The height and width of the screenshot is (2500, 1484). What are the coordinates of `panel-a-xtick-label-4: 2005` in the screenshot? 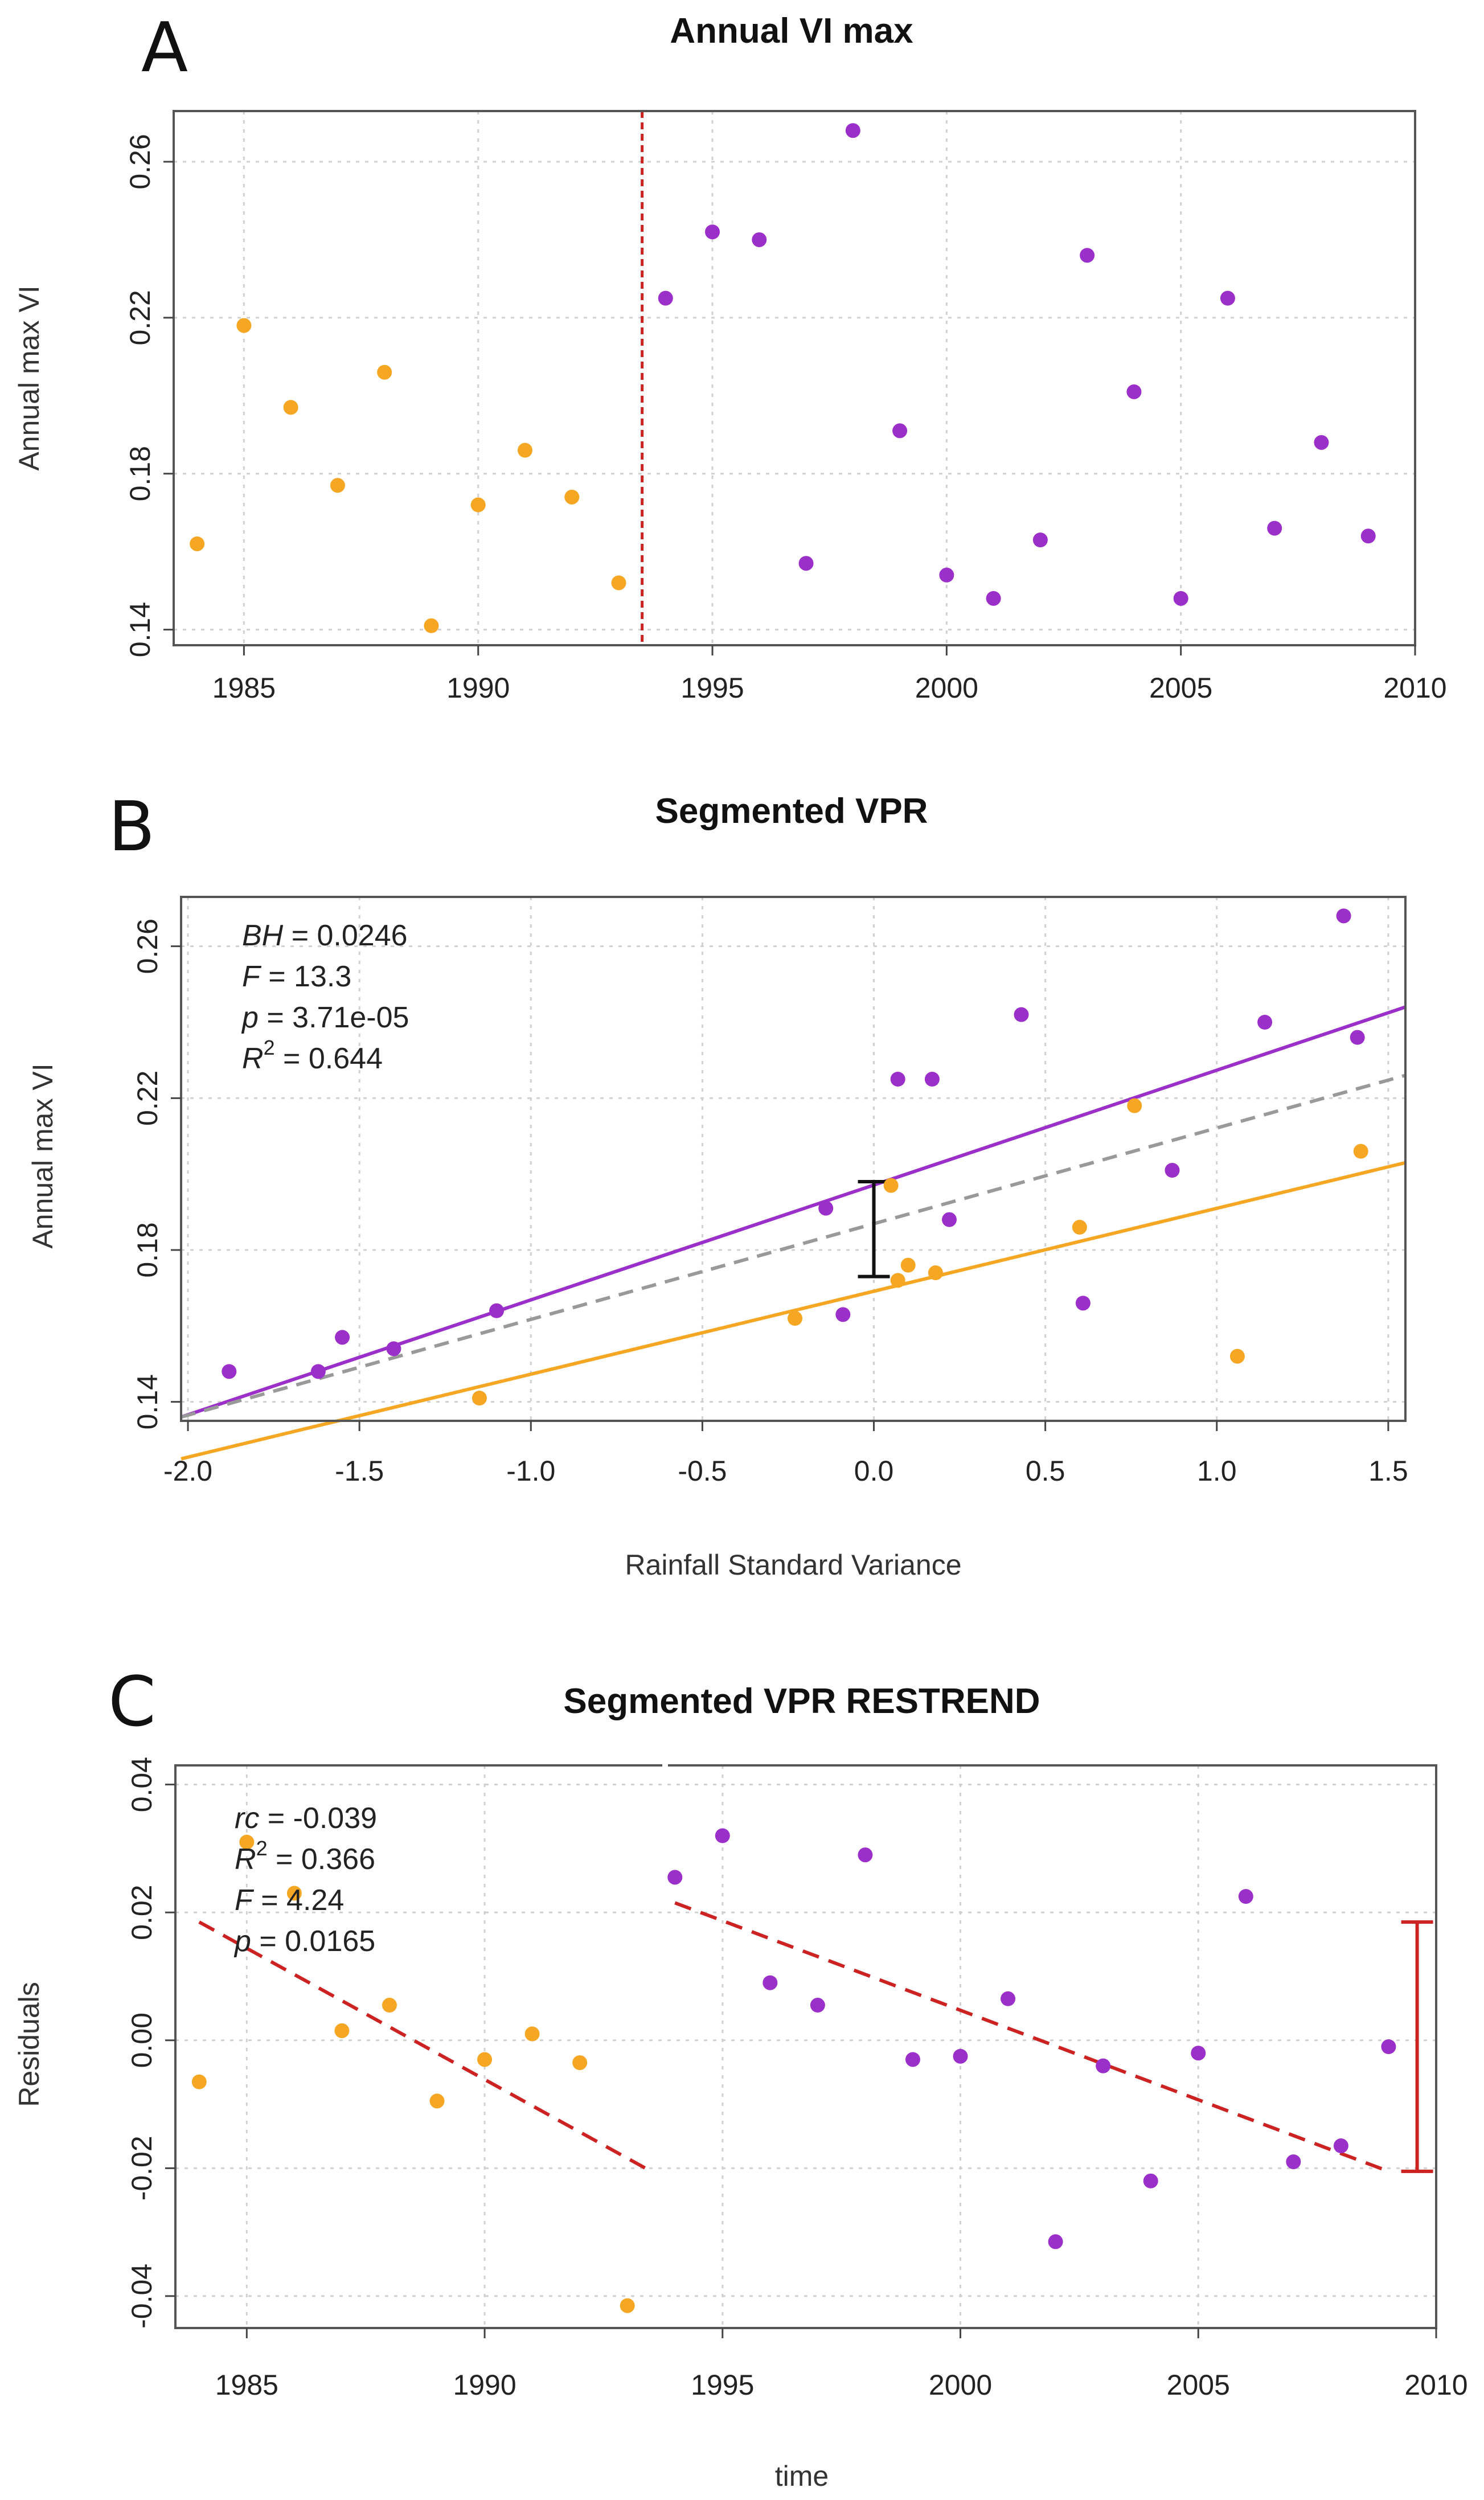 It's located at (1180, 688).